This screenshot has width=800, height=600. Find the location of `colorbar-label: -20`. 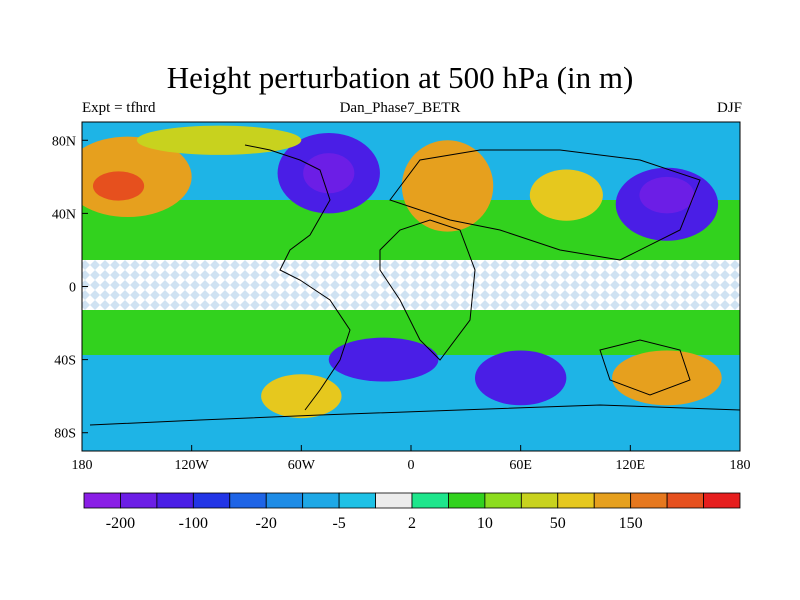

colorbar-label: -20 is located at coordinates (266, 523).